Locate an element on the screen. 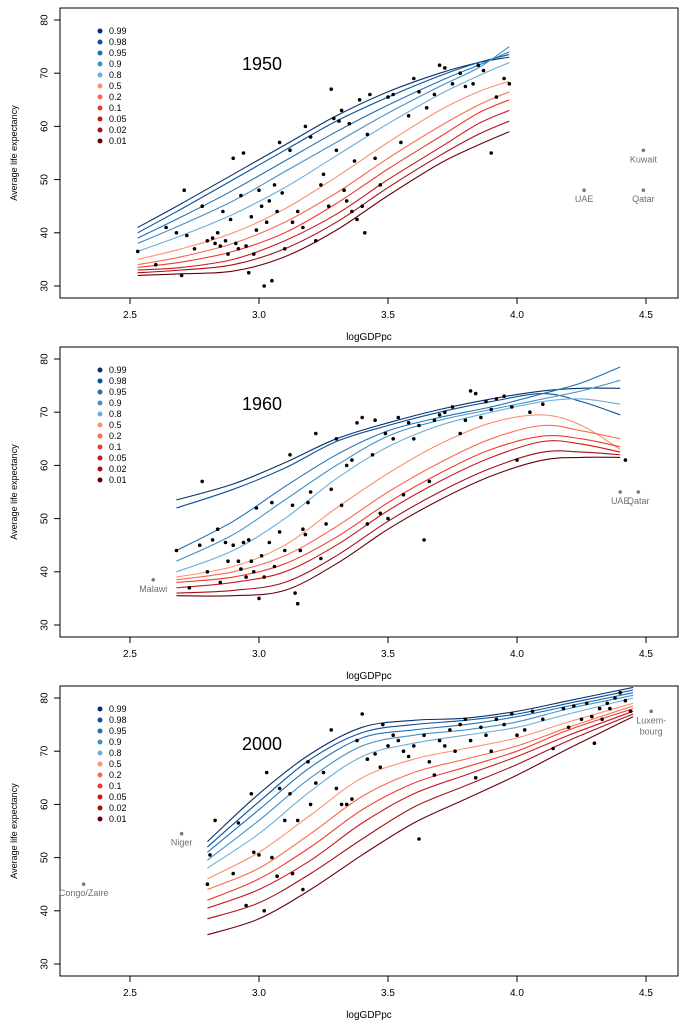 The image size is (687, 1024). quantile-line-0.8 is located at coordinates (398, 485).